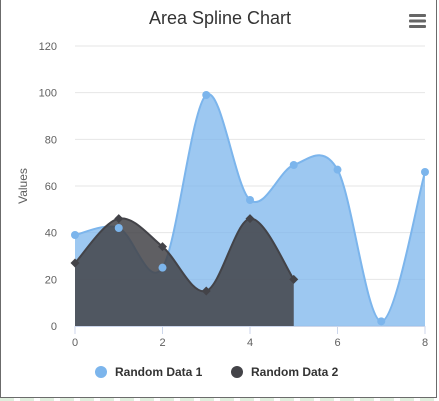 The height and width of the screenshot is (401, 439). Describe the element at coordinates (250, 343) in the screenshot. I see `x-tick-label: 4` at that location.